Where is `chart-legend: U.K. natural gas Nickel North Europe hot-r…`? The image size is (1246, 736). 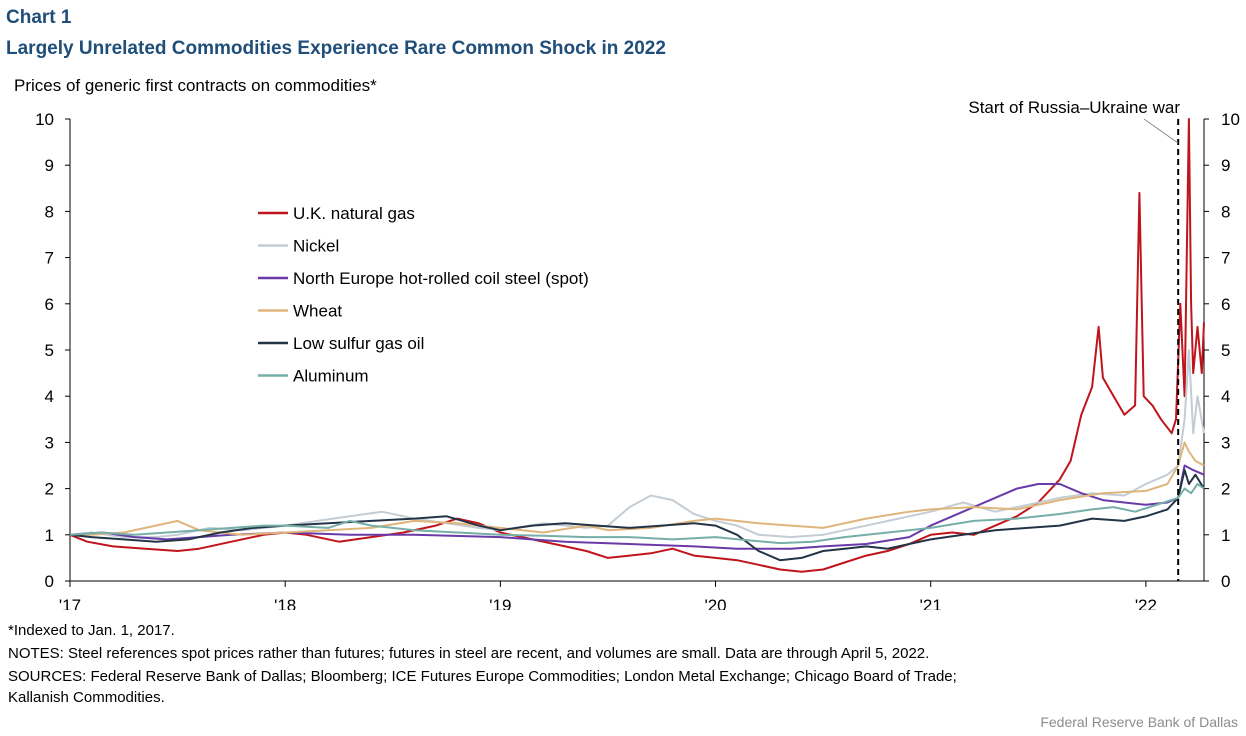 chart-legend: U.K. natural gas Nickel North Europe hot-r… is located at coordinates (423, 295).